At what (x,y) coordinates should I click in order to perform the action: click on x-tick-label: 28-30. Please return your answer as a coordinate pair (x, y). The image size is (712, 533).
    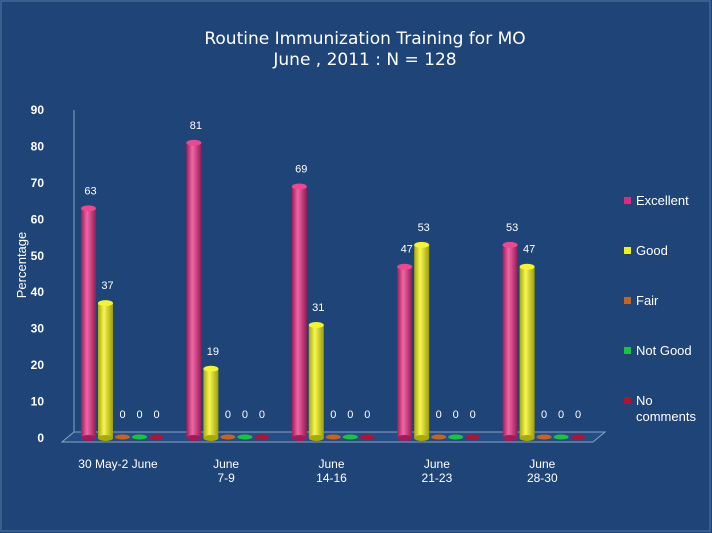
    Looking at the image, I should click on (542, 478).